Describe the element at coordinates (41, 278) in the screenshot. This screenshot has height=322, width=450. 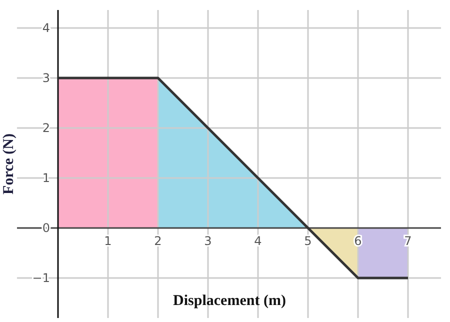
I see `y-tick-label: −1` at that location.